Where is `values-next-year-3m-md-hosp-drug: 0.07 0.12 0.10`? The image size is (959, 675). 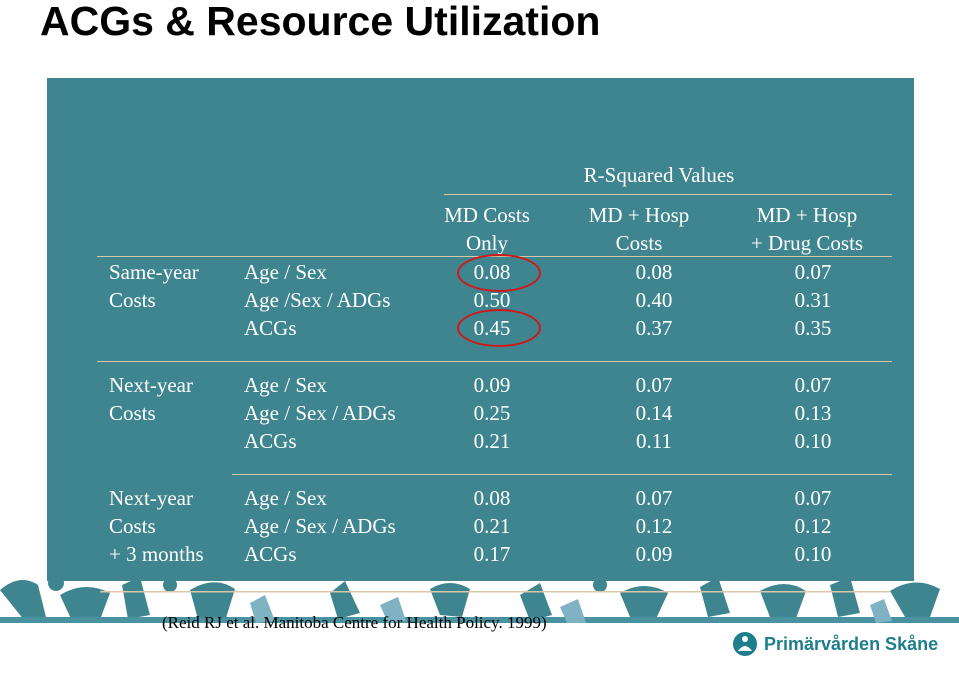
values-next-year-3m-md-hosp-drug: 0.07 0.12 0.10 is located at coordinates (813, 526).